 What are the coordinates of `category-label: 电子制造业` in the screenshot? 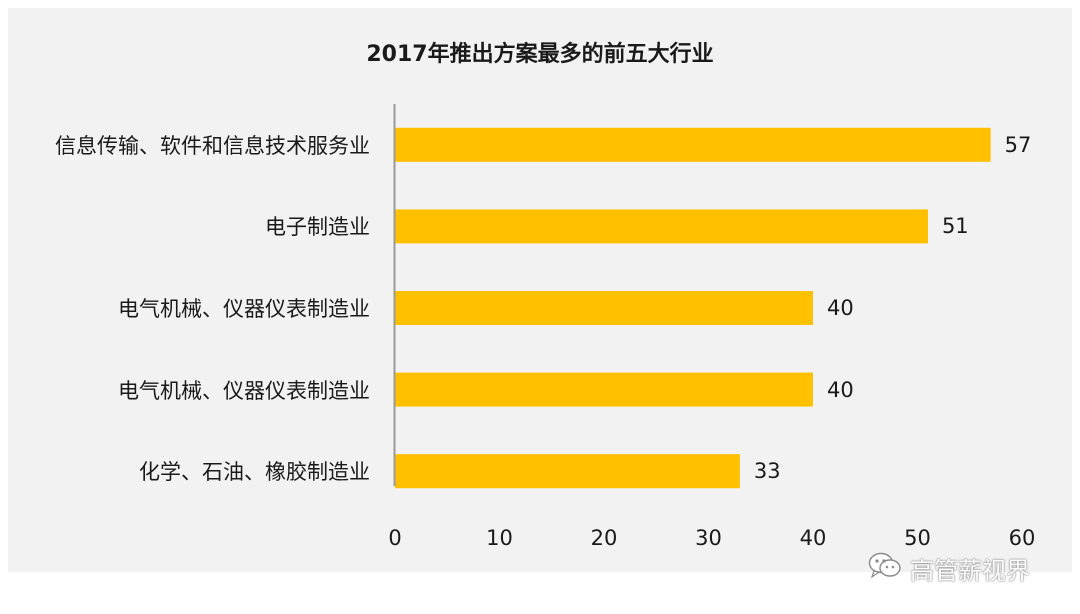 It's located at (317, 227).